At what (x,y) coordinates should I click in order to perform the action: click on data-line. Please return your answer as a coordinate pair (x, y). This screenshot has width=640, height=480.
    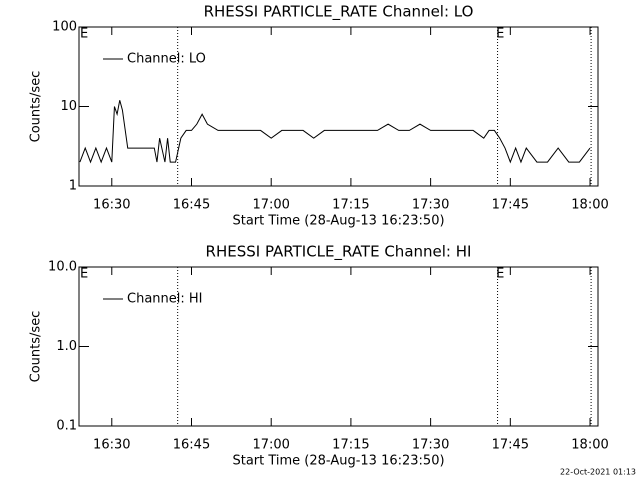
    Looking at the image, I should click on (335, 132).